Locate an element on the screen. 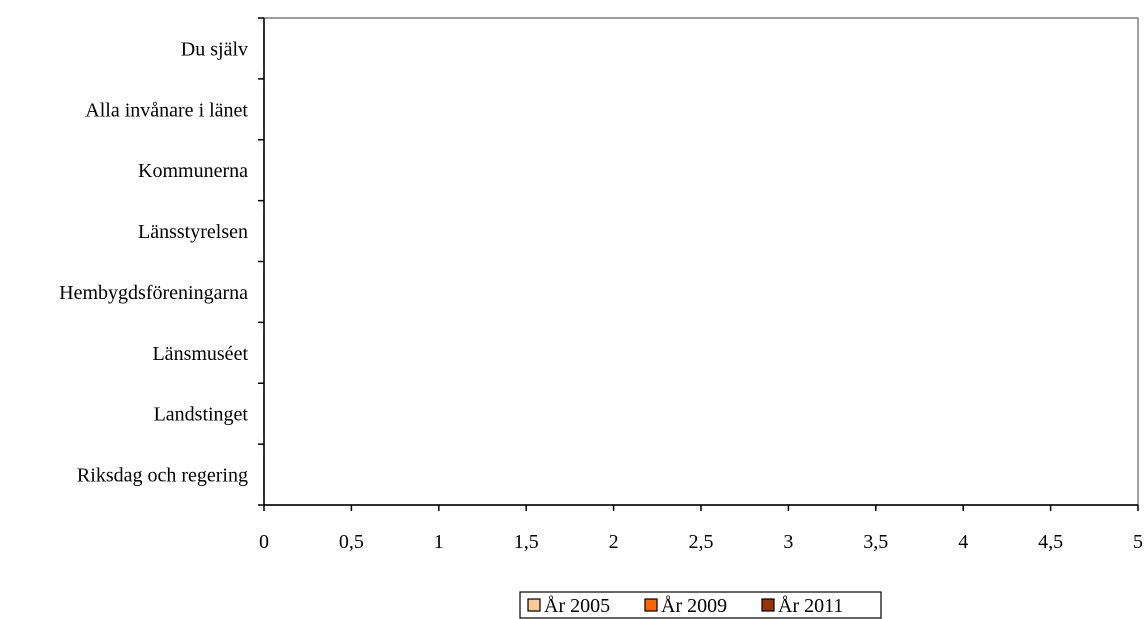 This screenshot has height=619, width=1148. category-label: Hembygdsföreningarna is located at coordinates (153, 293).